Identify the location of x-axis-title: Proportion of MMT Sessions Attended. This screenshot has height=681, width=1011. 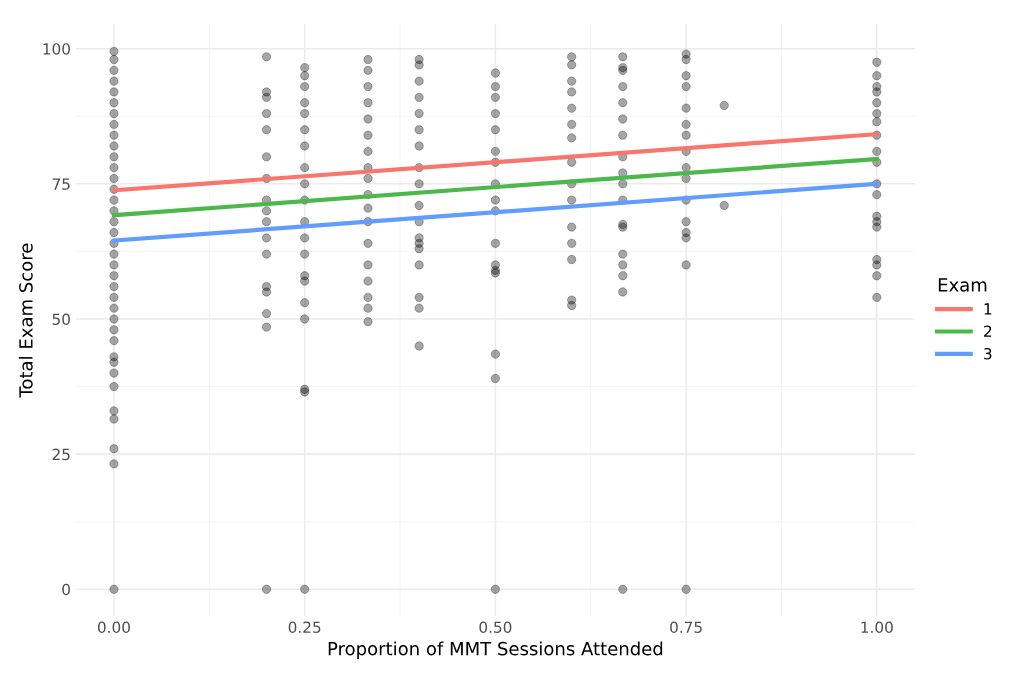
(495, 650).